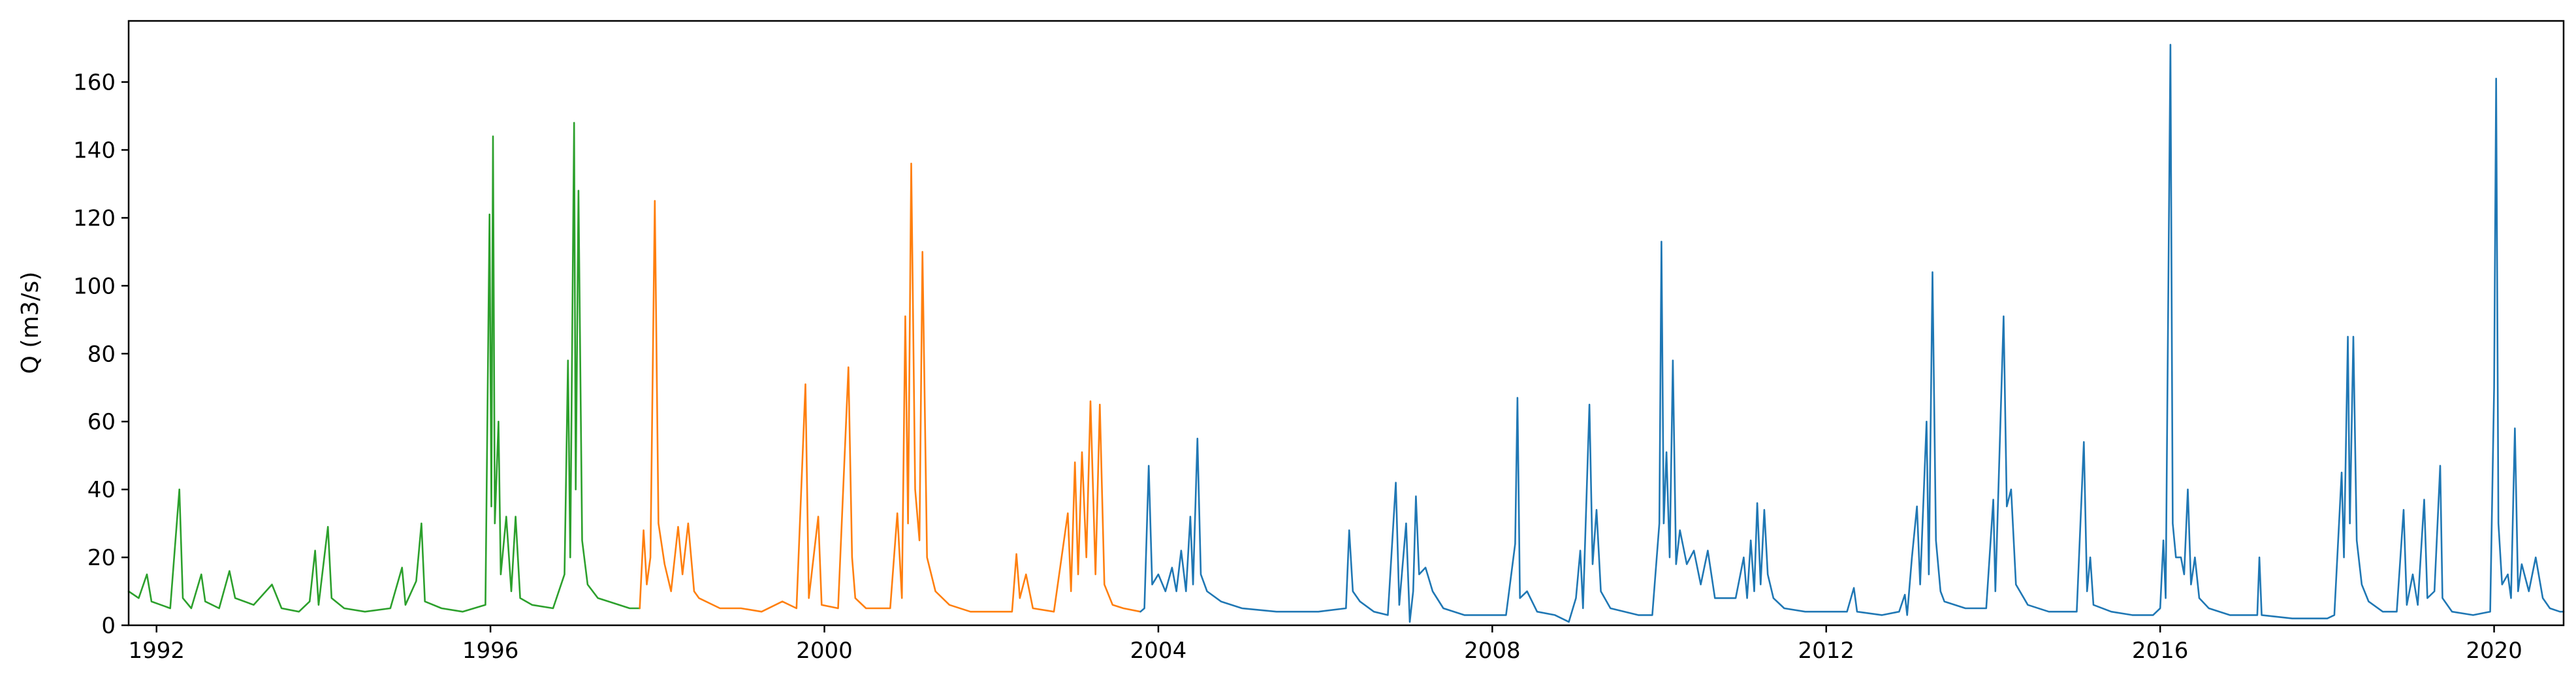 This screenshot has height=688, width=2576. I want to click on x-tick-label-2016: 2016, so click(2161, 651).